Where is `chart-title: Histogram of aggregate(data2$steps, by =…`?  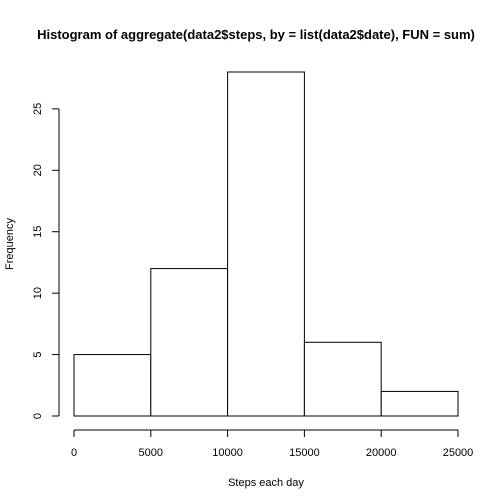
chart-title: Histogram of aggregate(data2$steps, by =… is located at coordinates (256, 34).